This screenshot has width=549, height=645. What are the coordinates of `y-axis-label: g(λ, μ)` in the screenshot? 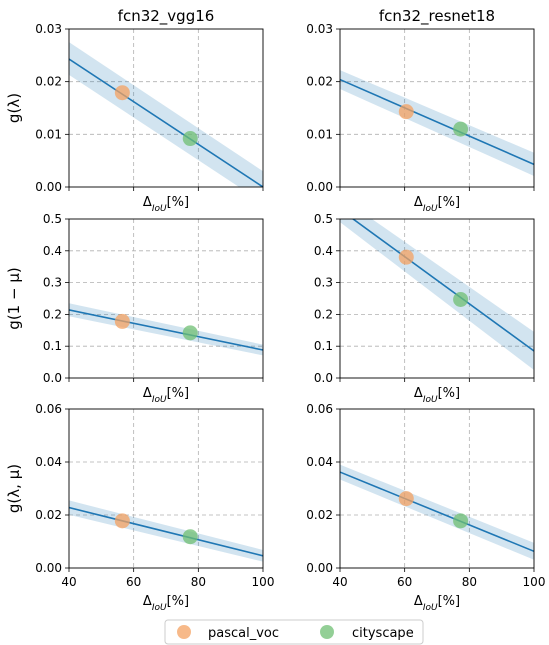 It's located at (14, 488).